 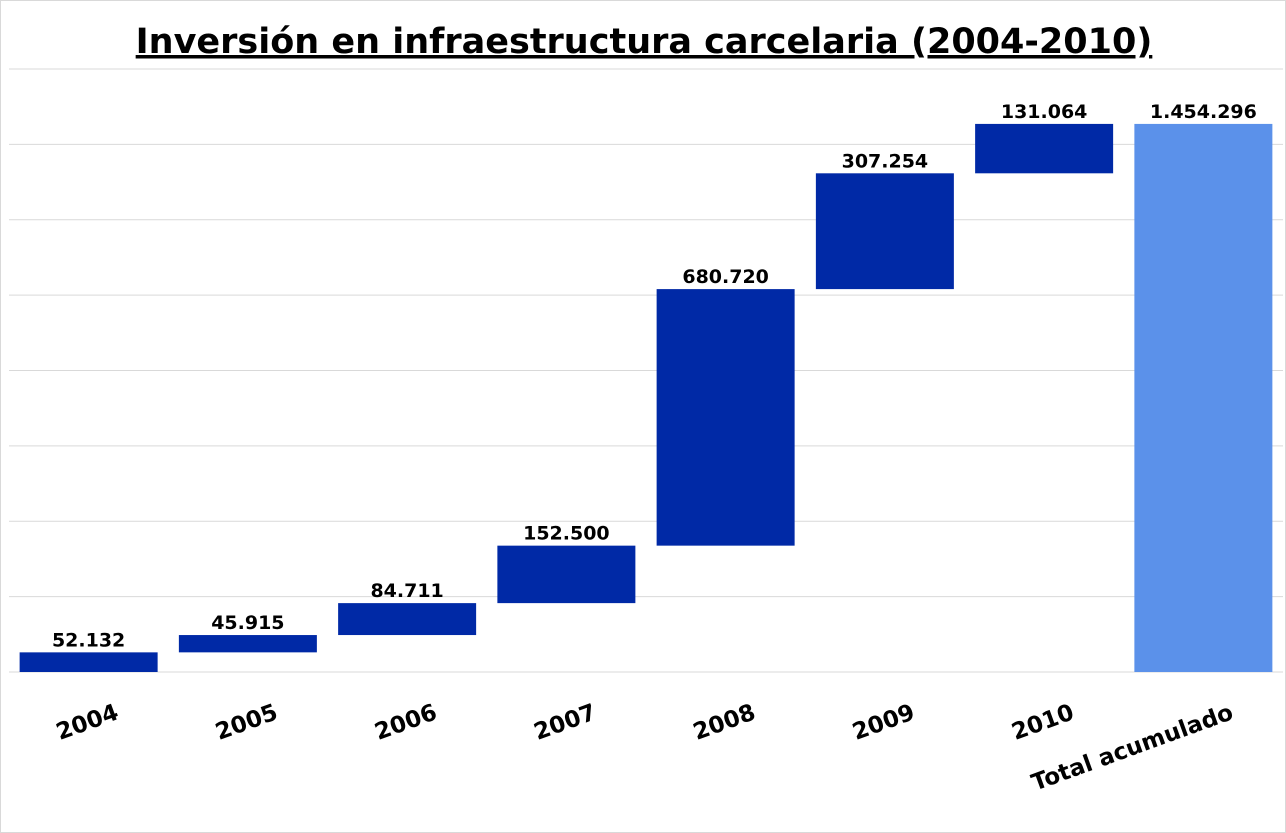 I want to click on data-label: 1.454.296, so click(x=1203, y=112).